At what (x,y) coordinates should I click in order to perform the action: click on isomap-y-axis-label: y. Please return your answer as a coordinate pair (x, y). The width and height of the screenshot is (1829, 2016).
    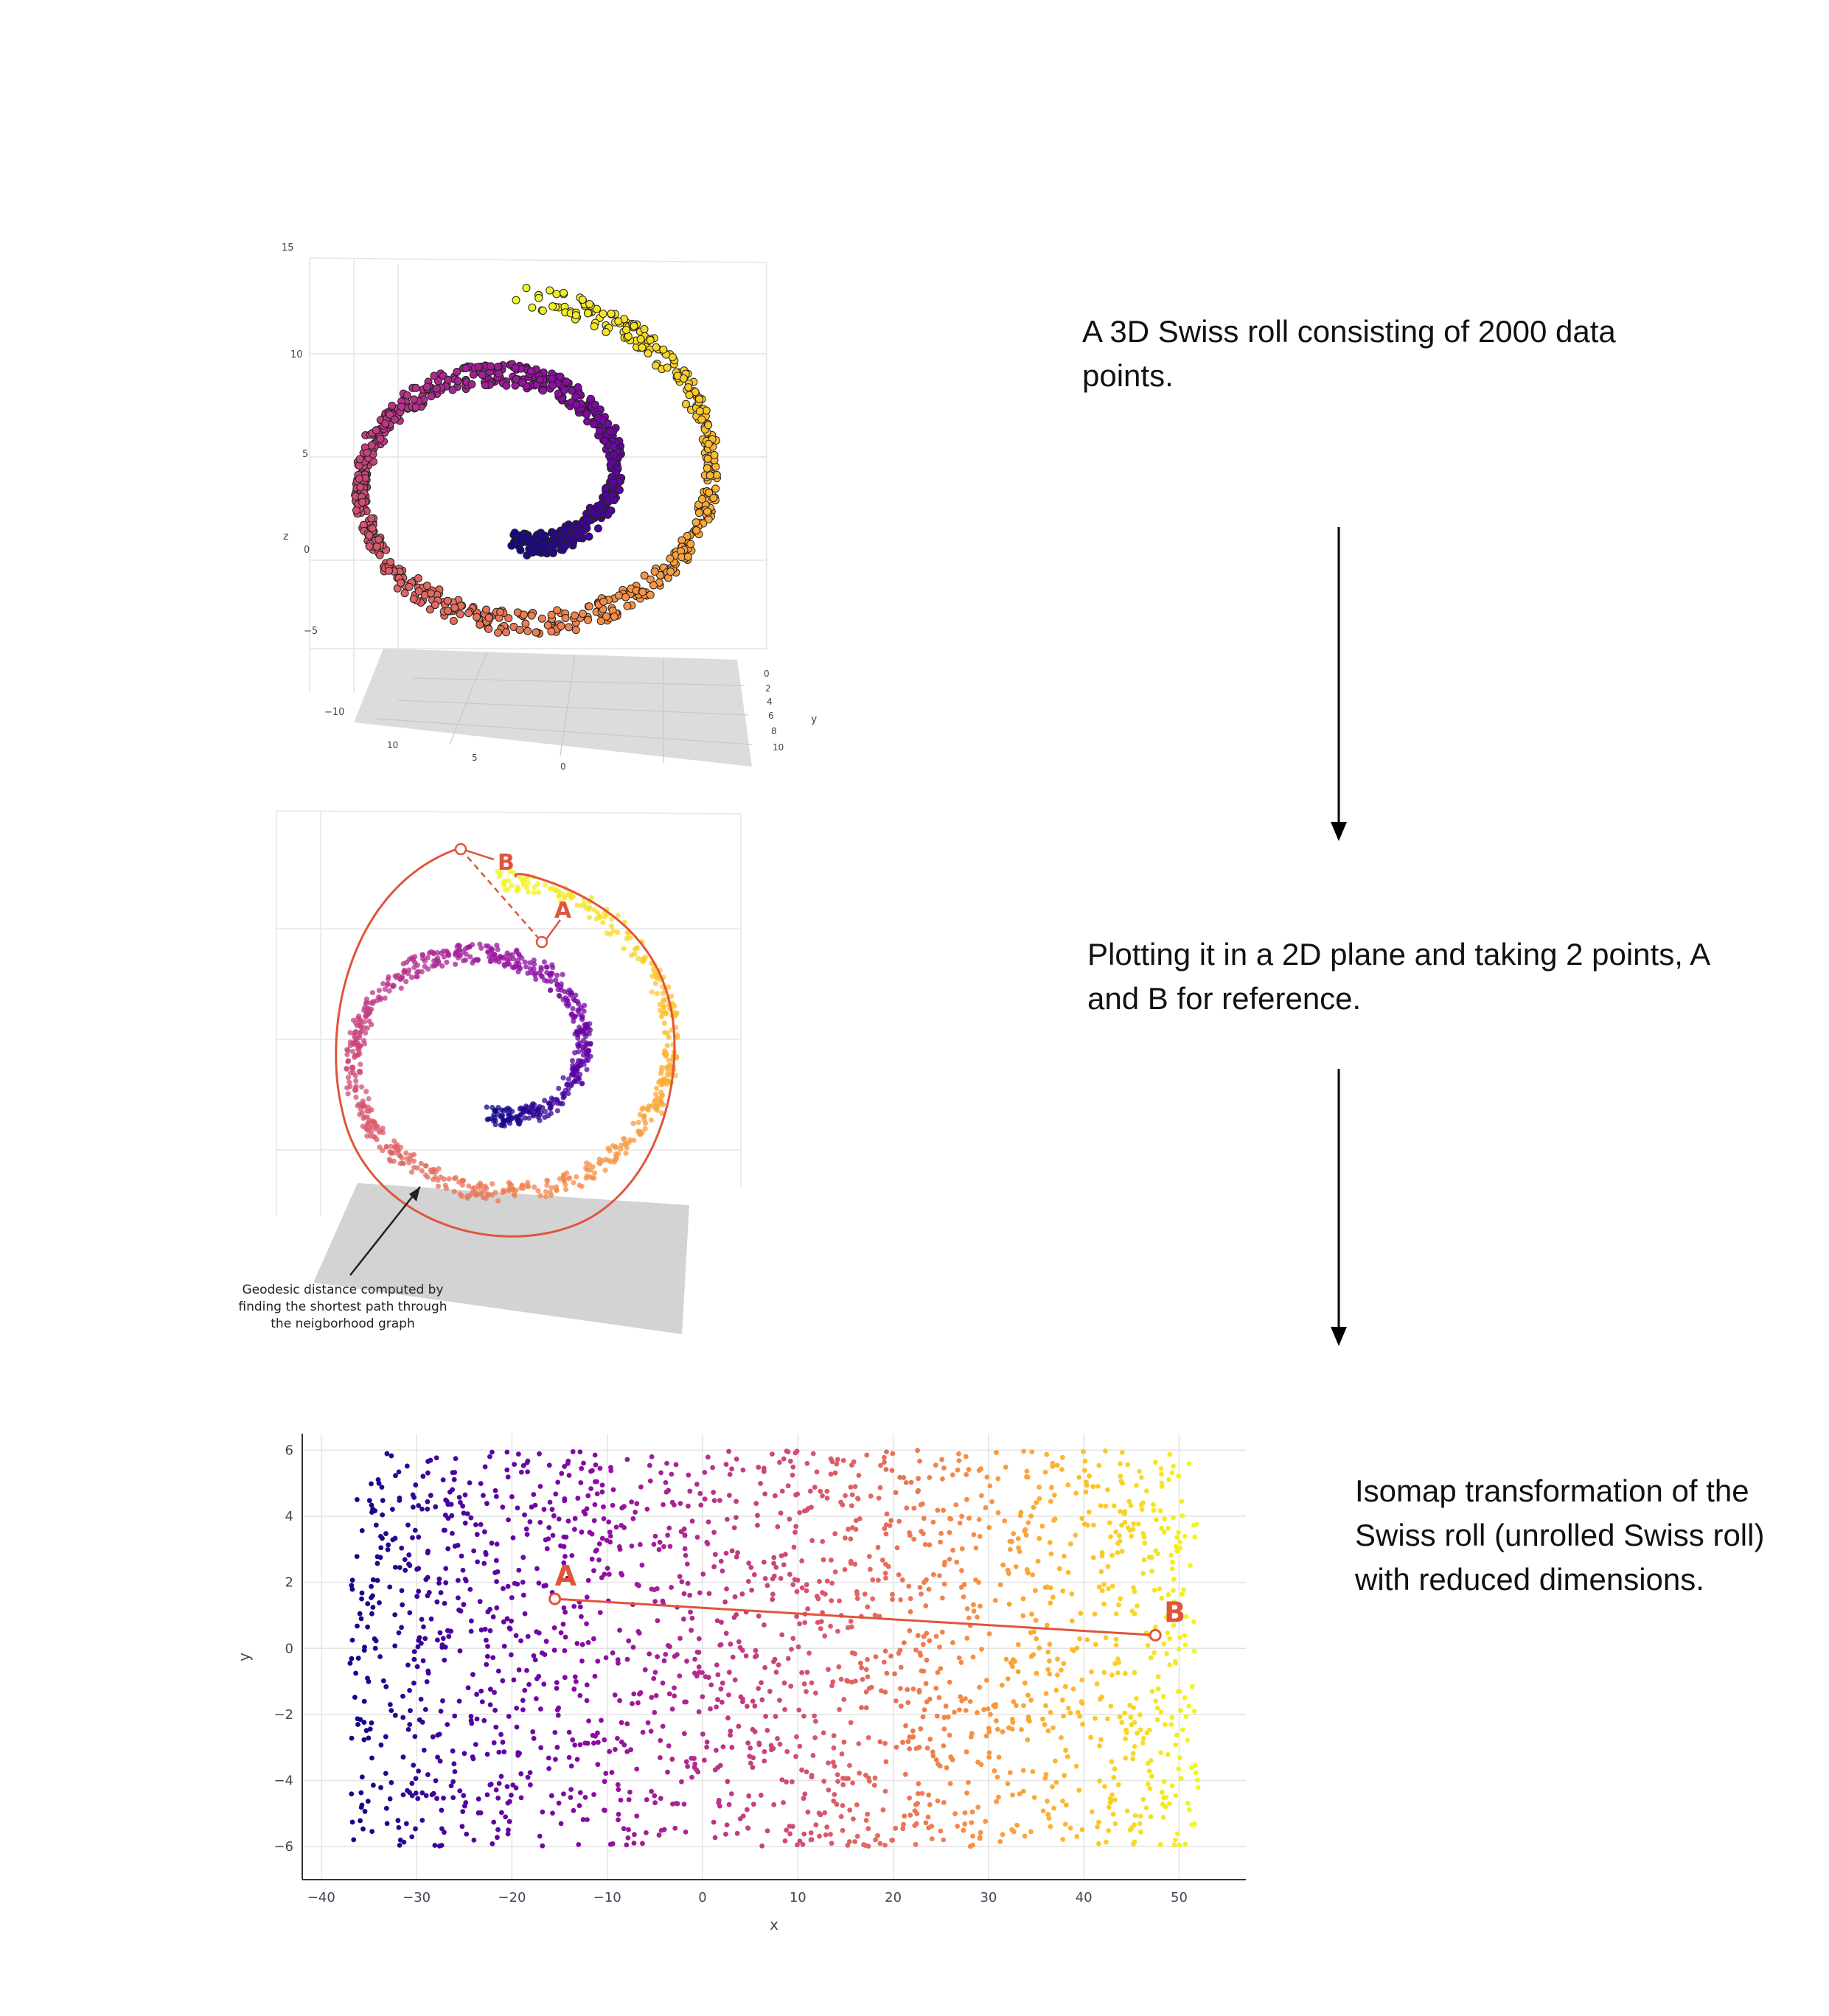
    Looking at the image, I should click on (244, 1657).